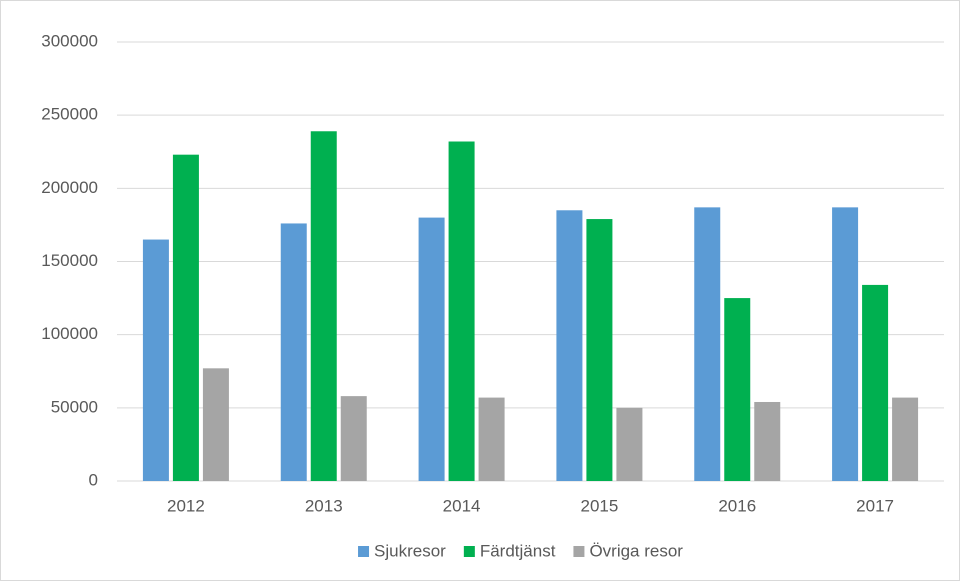 The image size is (961, 582). Describe the element at coordinates (69, 333) in the screenshot. I see `y-tick-label: 100000` at that location.